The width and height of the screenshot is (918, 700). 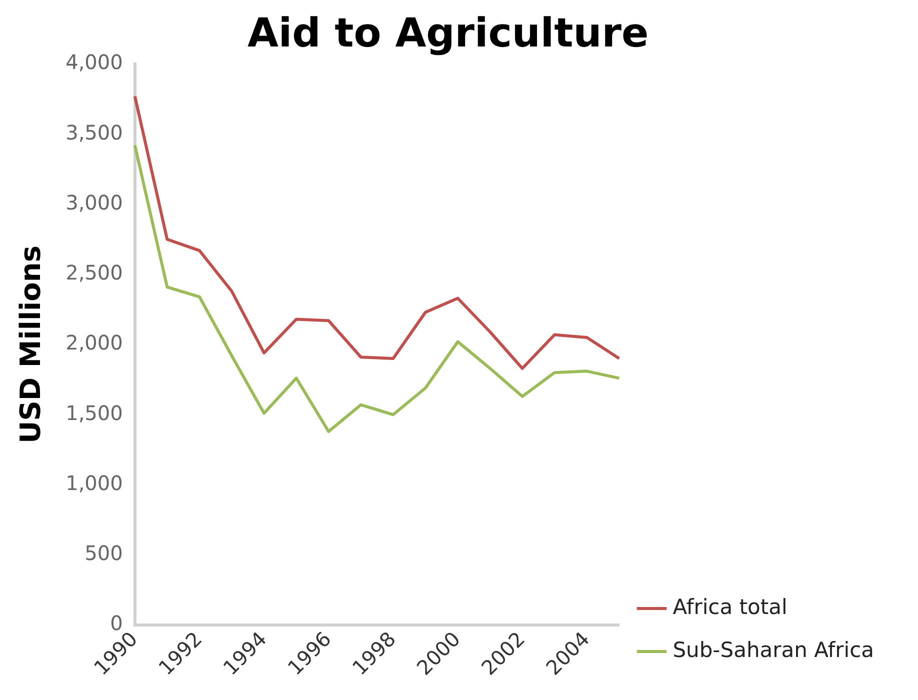 What do you see at coordinates (448, 33) in the screenshot?
I see `chart-title: Aid to Agriculture` at bounding box center [448, 33].